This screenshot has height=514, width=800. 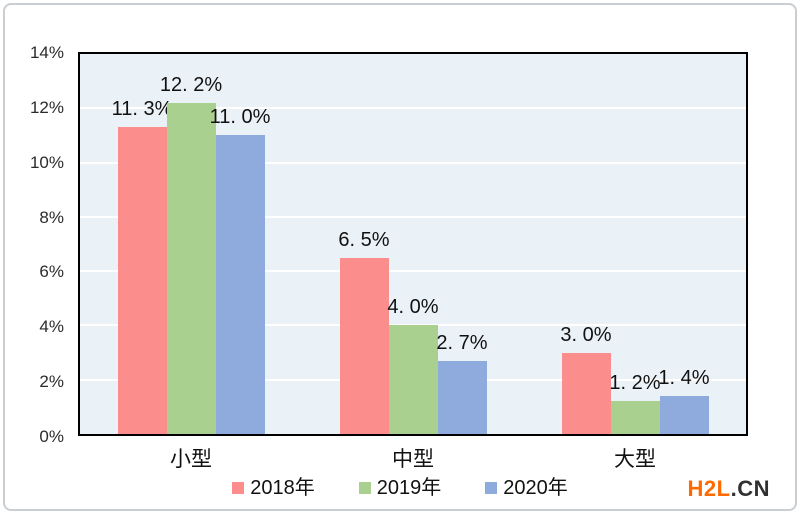 I want to click on watermark: H2L.CN, so click(x=729, y=489).